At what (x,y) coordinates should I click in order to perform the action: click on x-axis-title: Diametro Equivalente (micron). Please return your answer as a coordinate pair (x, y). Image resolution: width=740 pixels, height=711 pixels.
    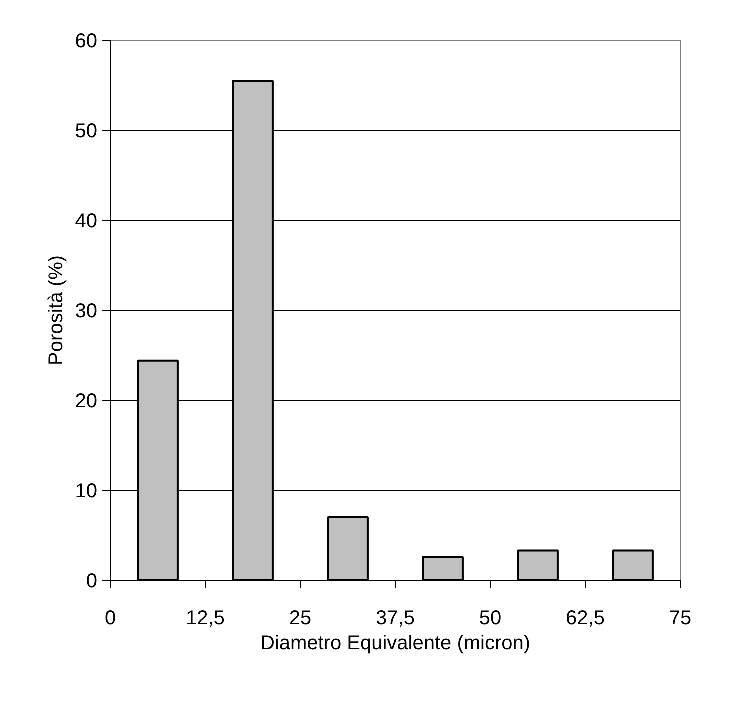
    Looking at the image, I should click on (395, 643).